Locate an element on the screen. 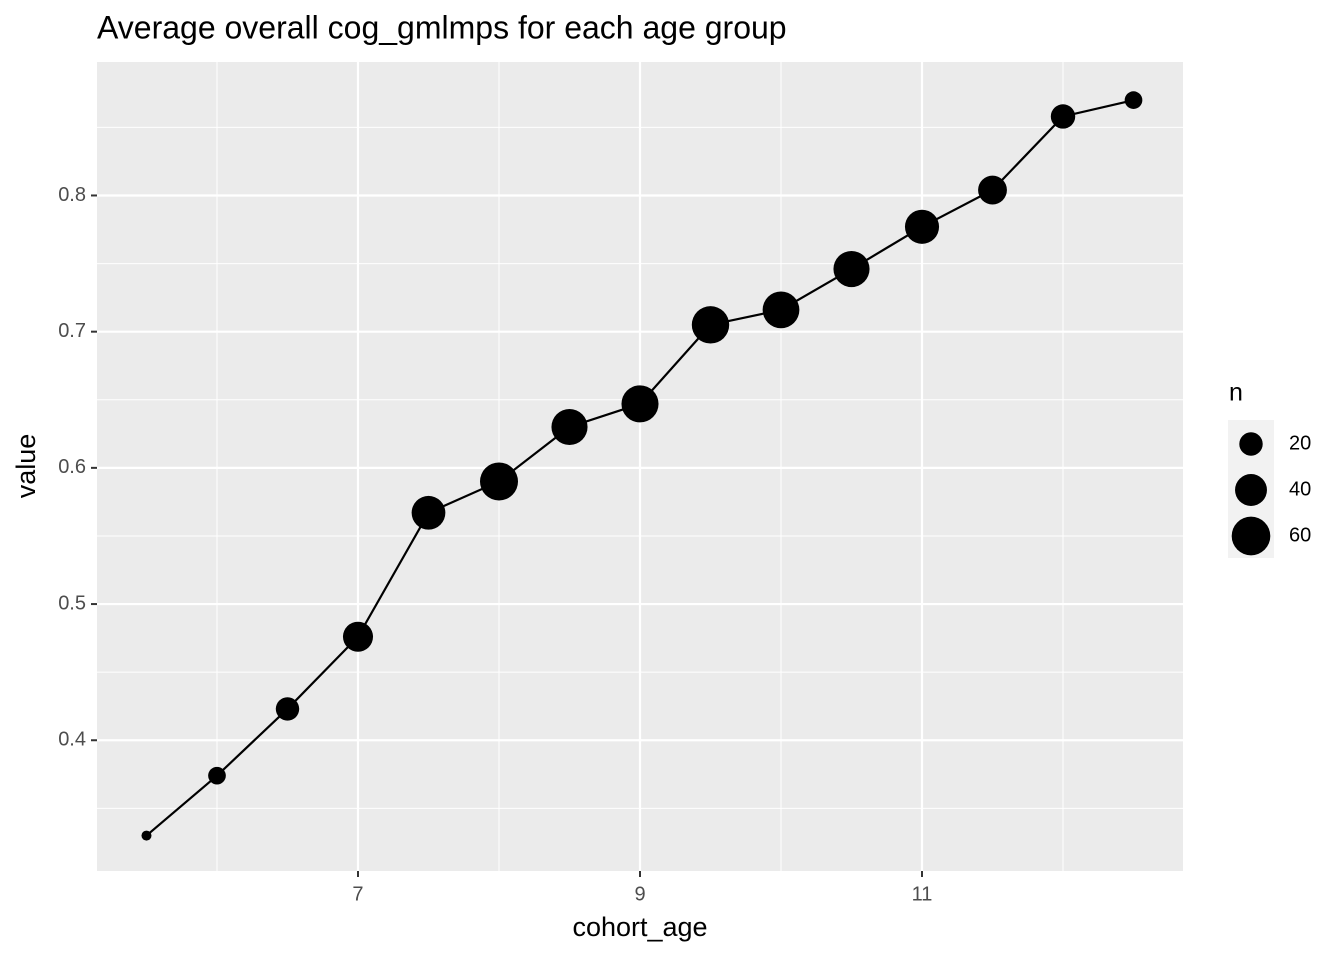 The width and height of the screenshot is (1344, 965). y-tick-label: 0.4 is located at coordinates (72, 740).